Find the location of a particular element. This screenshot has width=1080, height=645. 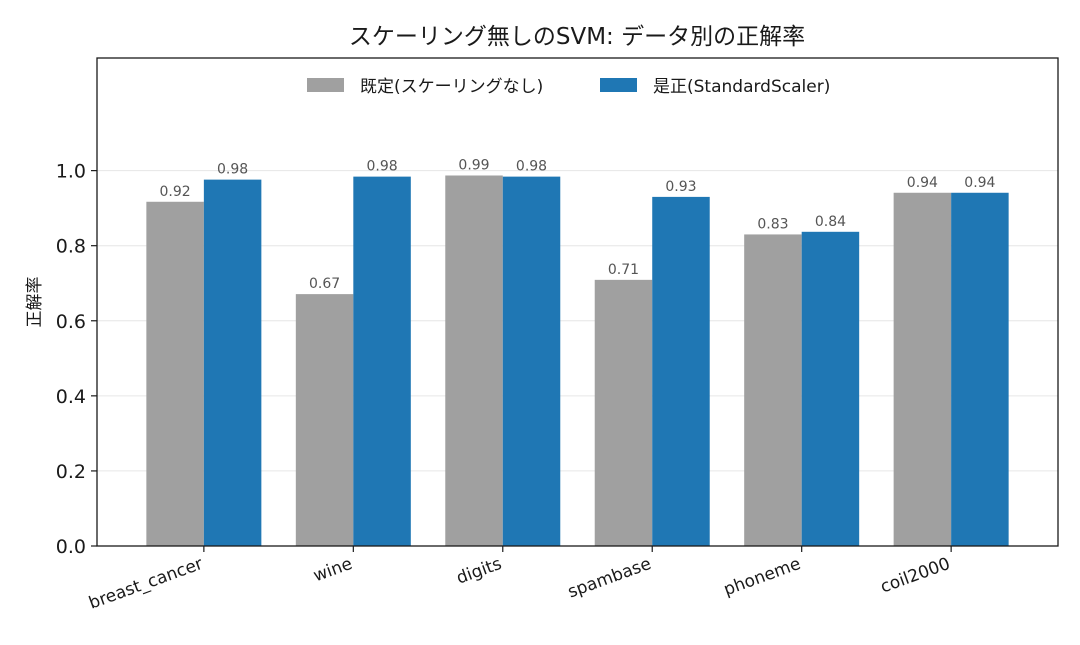

x-tick-label: breast_cancer is located at coordinates (145, 584).